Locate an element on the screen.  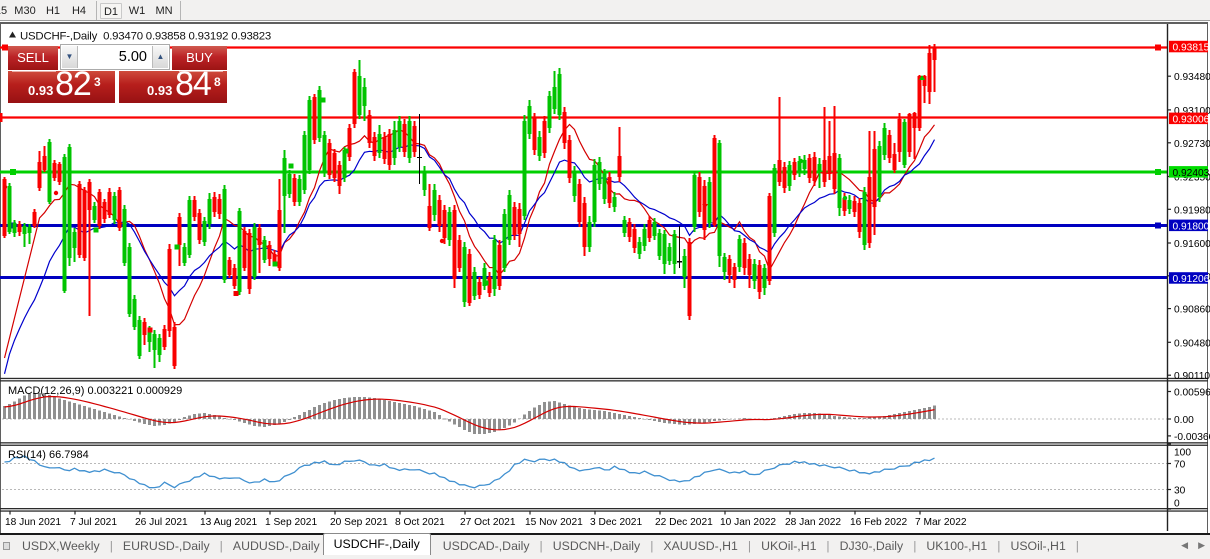
svg-text: 1 Sep 2021 is located at coordinates (291, 522).